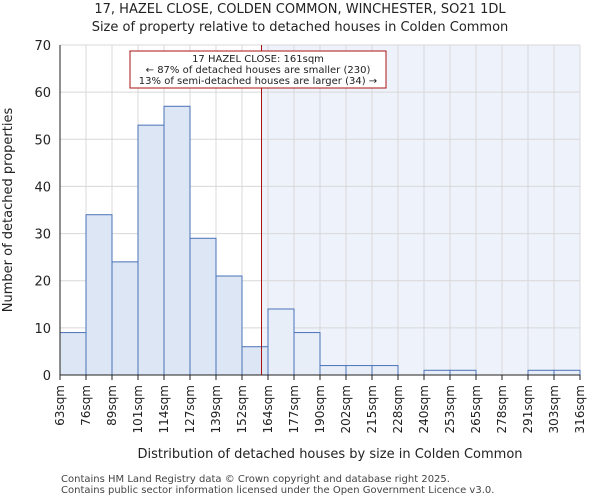 This screenshot has height=500, width=600. I want to click on y-axis-title: Number of detached properties, so click(8, 210).